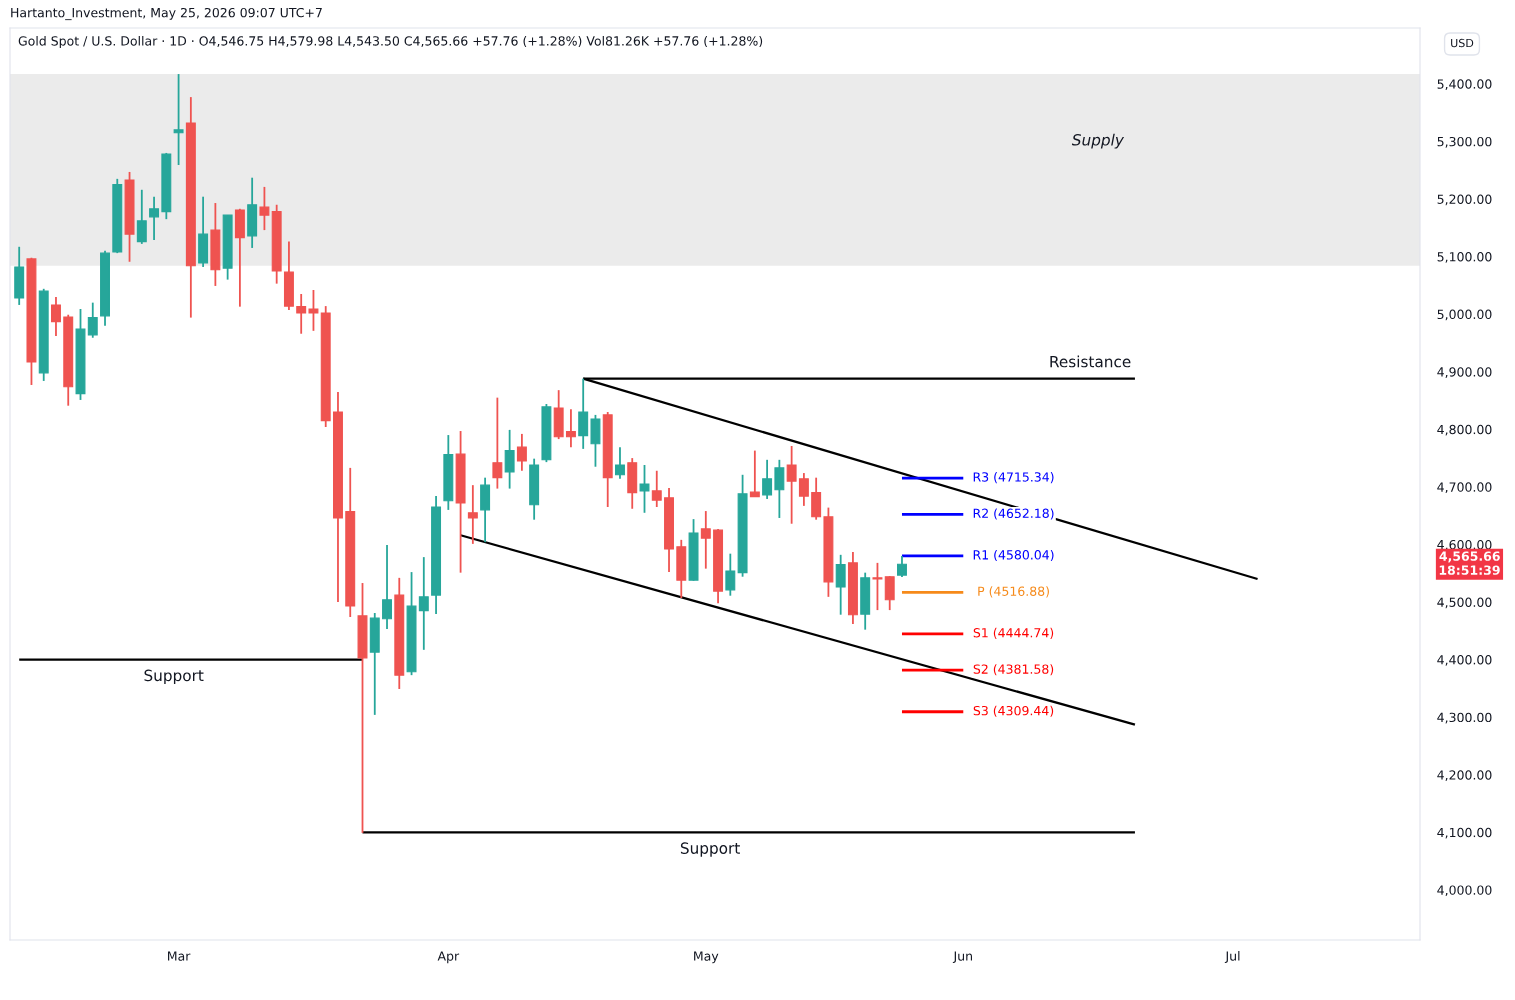  Describe the element at coordinates (1464, 891) in the screenshot. I see `y-tick-label: 4,000.00` at that location.